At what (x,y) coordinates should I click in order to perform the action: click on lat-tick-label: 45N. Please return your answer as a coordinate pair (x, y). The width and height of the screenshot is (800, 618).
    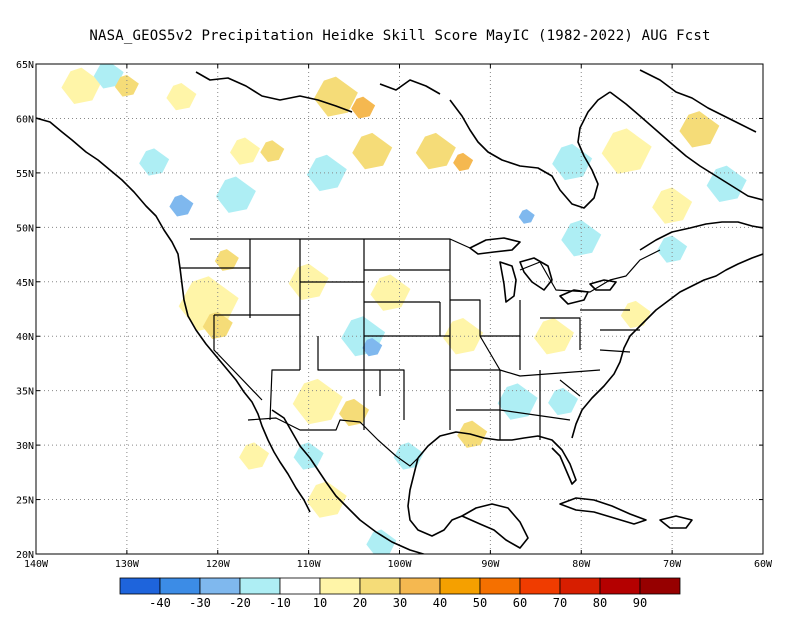
    Looking at the image, I should click on (25, 283).